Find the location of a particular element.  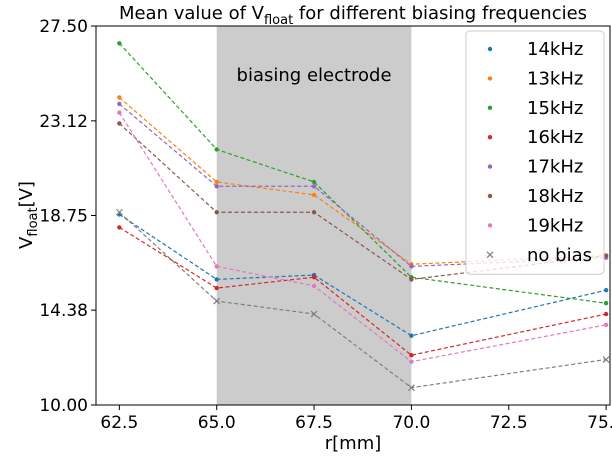

y-tick-label: 23.12 is located at coordinates (63, 122).